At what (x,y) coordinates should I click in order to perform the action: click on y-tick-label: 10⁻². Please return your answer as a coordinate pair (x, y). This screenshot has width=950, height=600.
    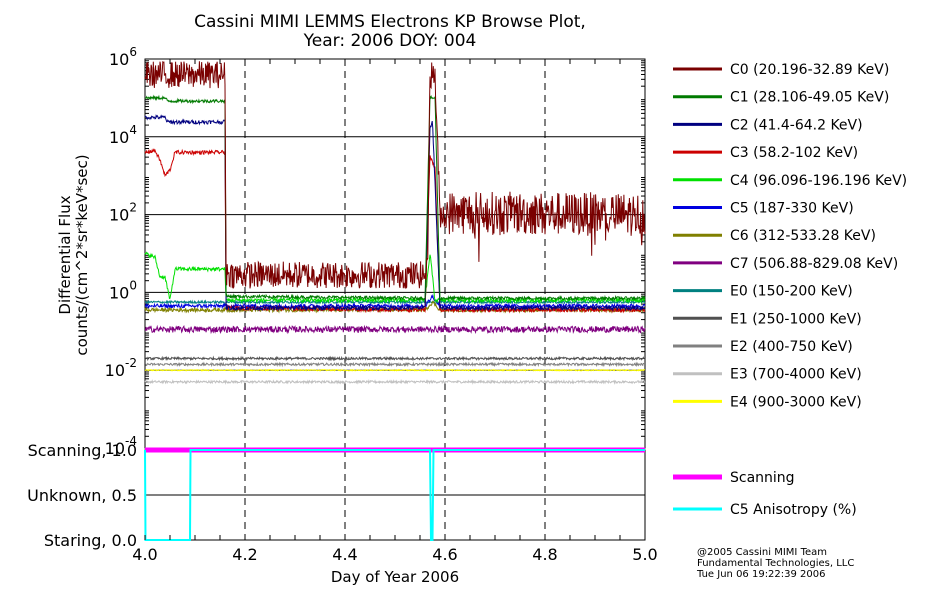
    Looking at the image, I should click on (121, 368).